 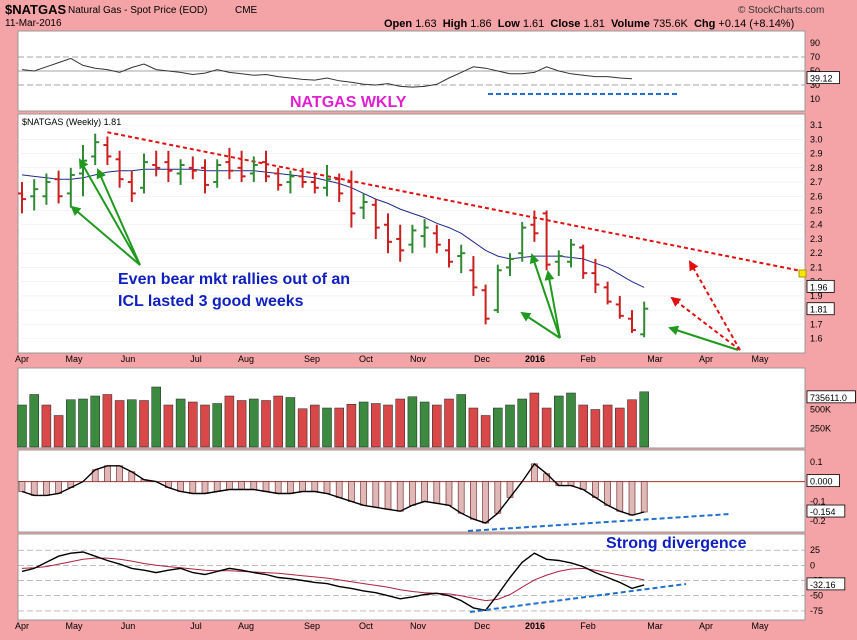 I want to click on volume-chart: 500K 250K 735611.0, so click(x=436, y=417).